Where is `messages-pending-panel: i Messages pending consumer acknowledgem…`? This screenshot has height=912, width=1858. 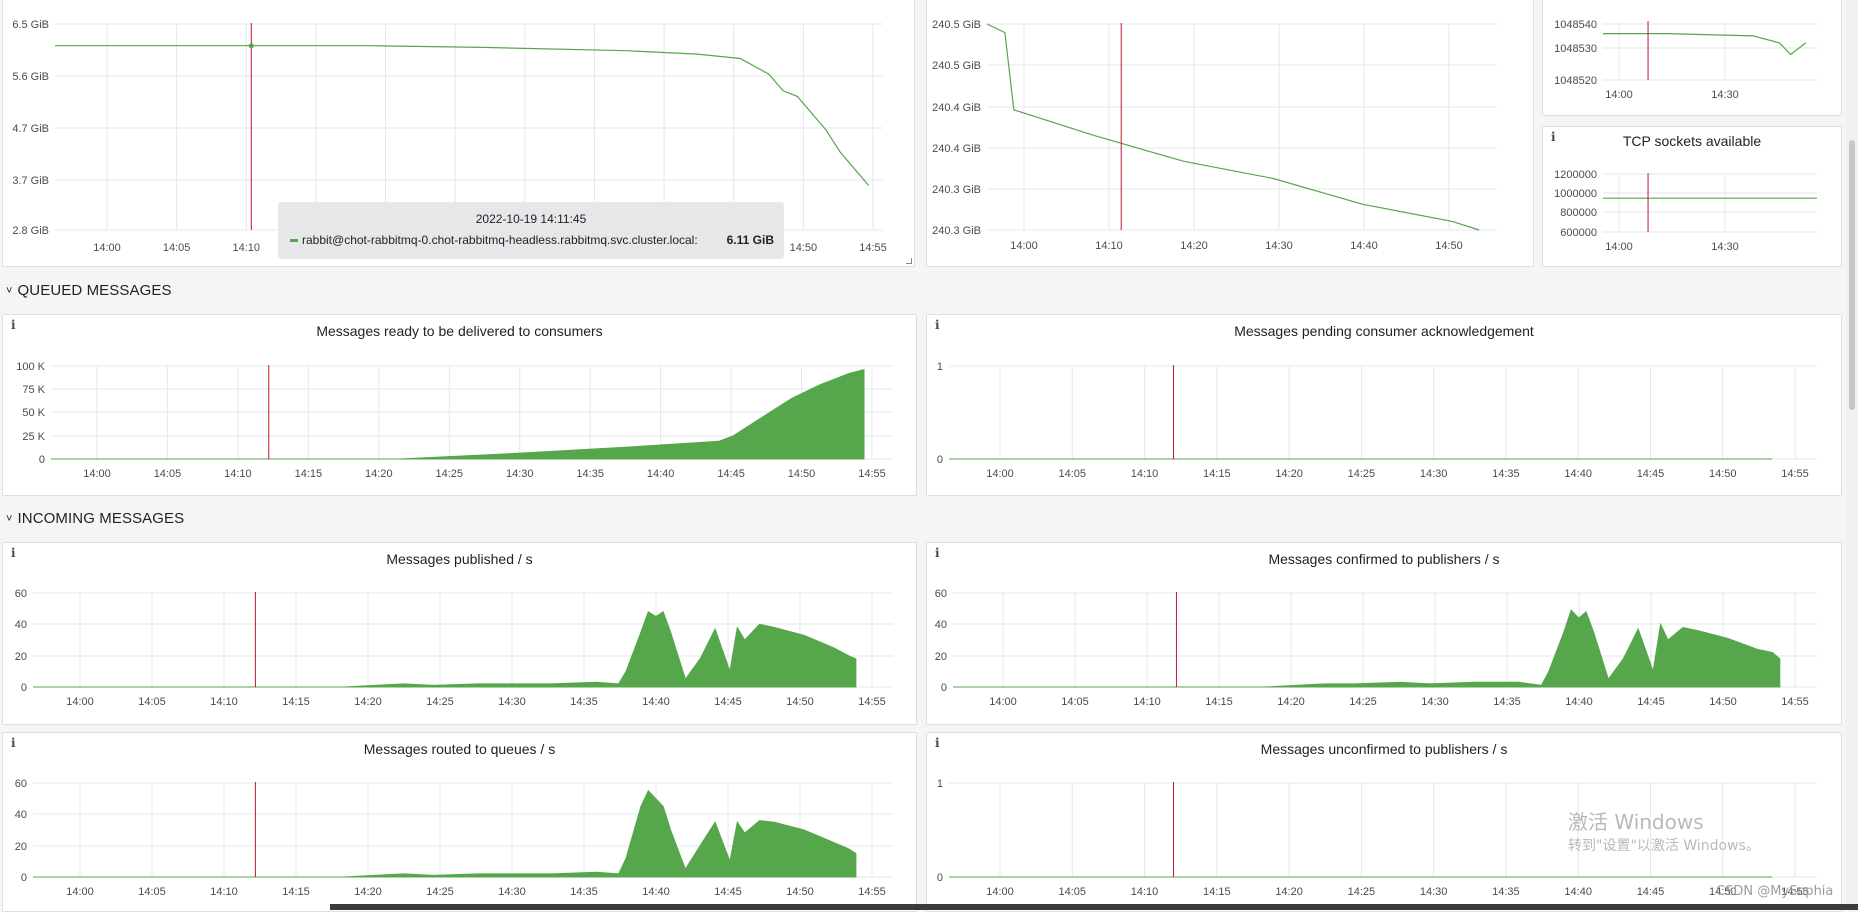
messages-pending-panel: i Messages pending consumer acknowledgem… is located at coordinates (1384, 405).